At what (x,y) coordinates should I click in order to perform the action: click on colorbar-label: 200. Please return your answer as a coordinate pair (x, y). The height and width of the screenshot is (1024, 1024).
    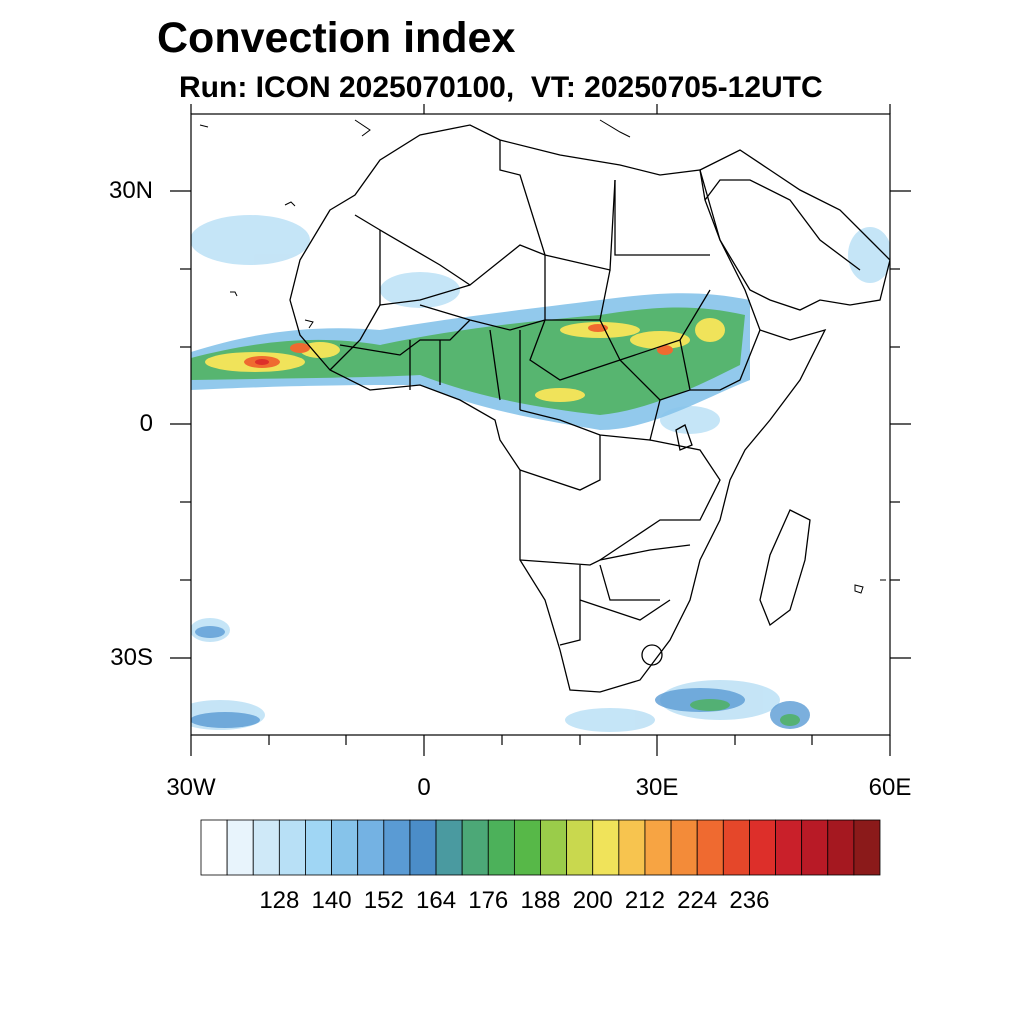
    Looking at the image, I should click on (592, 900).